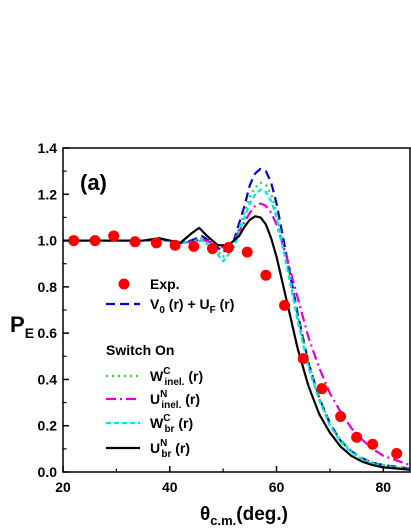 The height and width of the screenshot is (532, 411). Describe the element at coordinates (165, 284) in the screenshot. I see `legend-exp-label: Exp.` at that location.